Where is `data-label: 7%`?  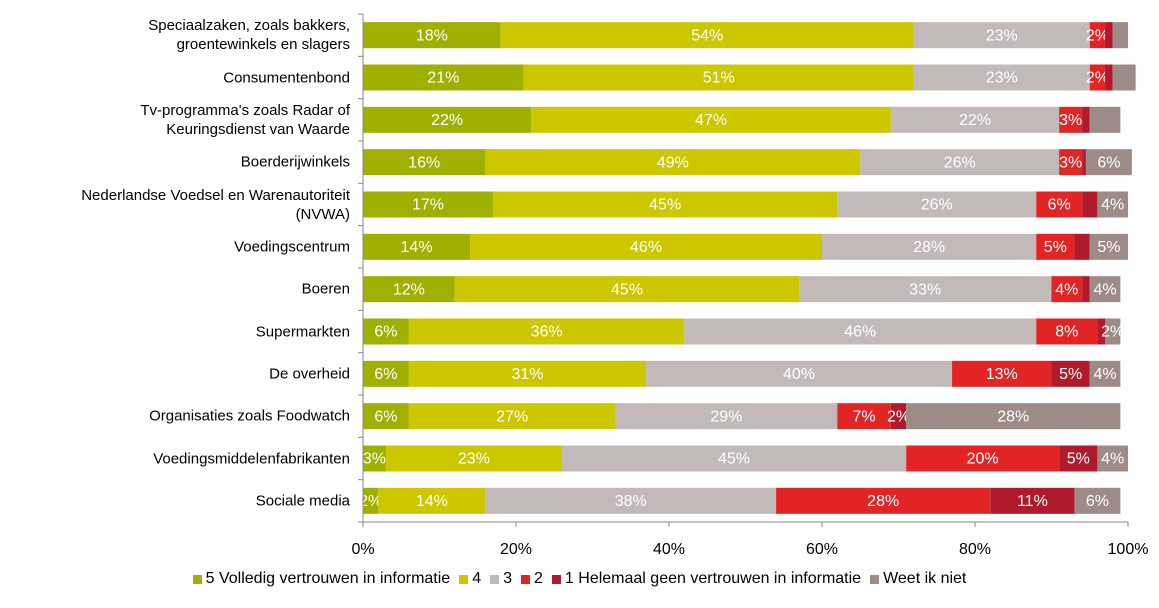
data-label: 7% is located at coordinates (864, 416).